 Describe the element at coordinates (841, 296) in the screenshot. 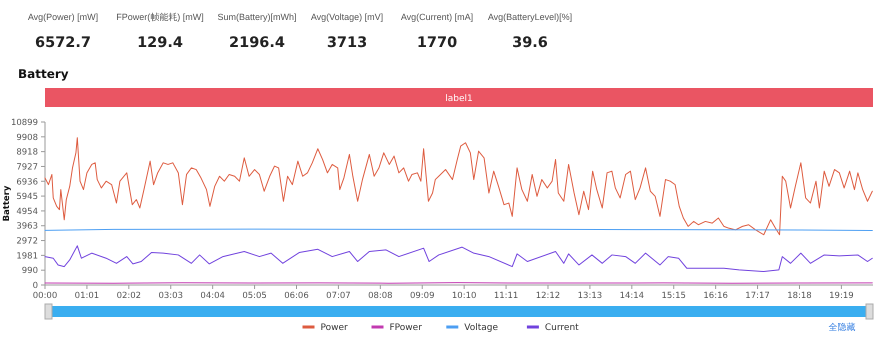

I see `x-tick-label: 19:19` at that location.